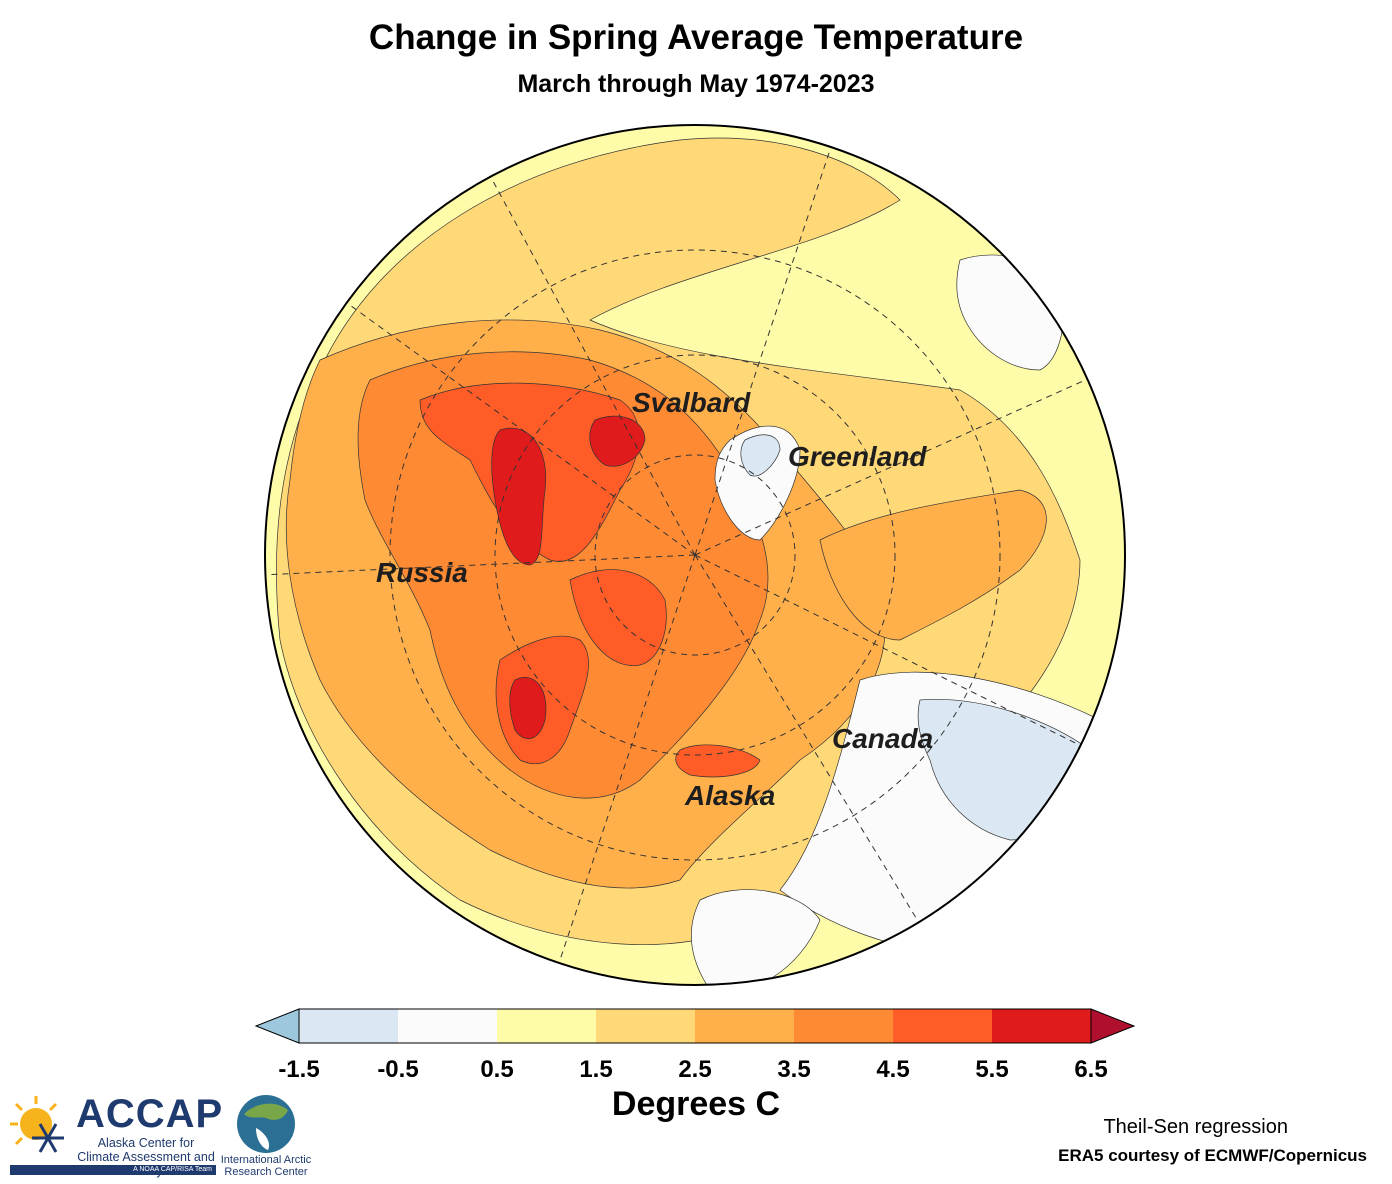  Describe the element at coordinates (422, 572) in the screenshot. I see `label-russia: Russia` at that location.